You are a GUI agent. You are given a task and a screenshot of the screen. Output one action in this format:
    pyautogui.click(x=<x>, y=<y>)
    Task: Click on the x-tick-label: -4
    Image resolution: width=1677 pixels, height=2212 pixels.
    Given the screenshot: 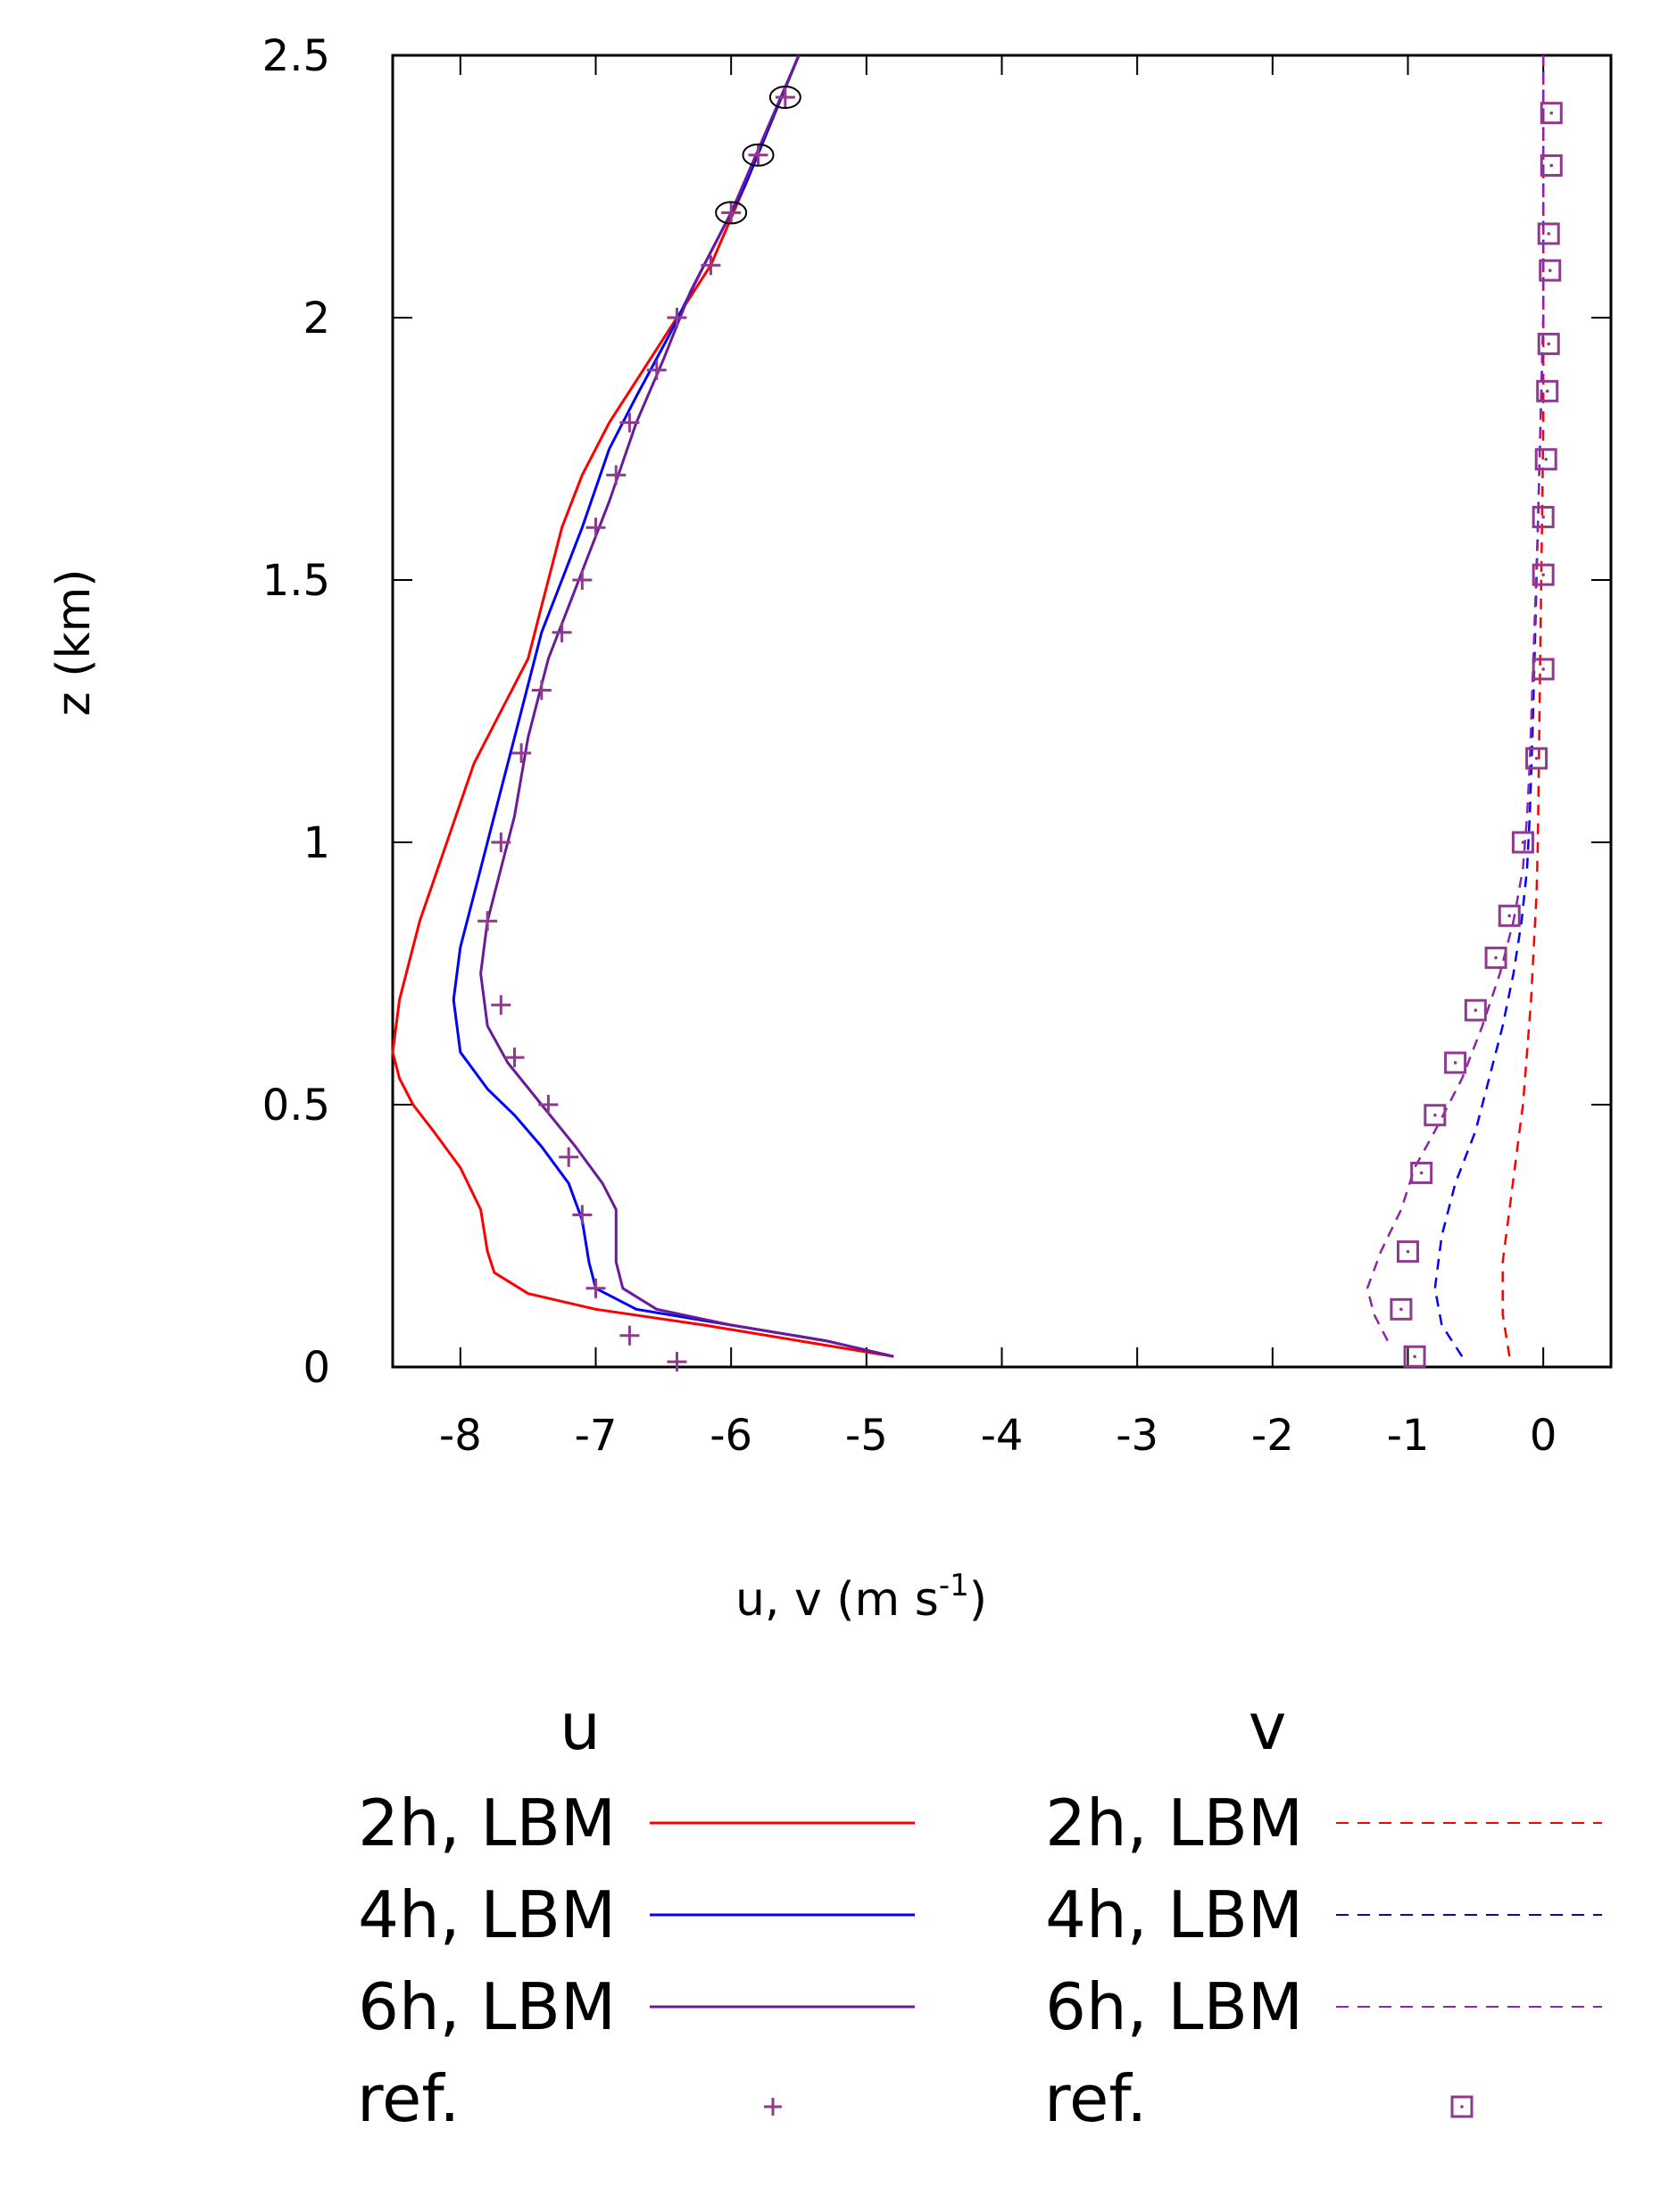 What is the action you would take?
    pyautogui.click(x=1002, y=1436)
    